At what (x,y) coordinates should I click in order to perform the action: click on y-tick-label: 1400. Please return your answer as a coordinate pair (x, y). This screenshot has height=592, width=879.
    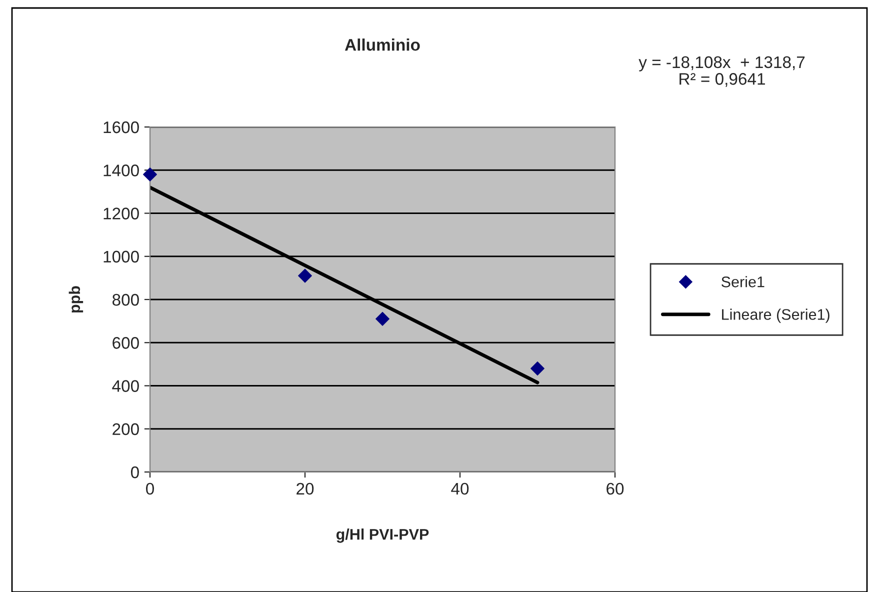
    Looking at the image, I should click on (121, 170).